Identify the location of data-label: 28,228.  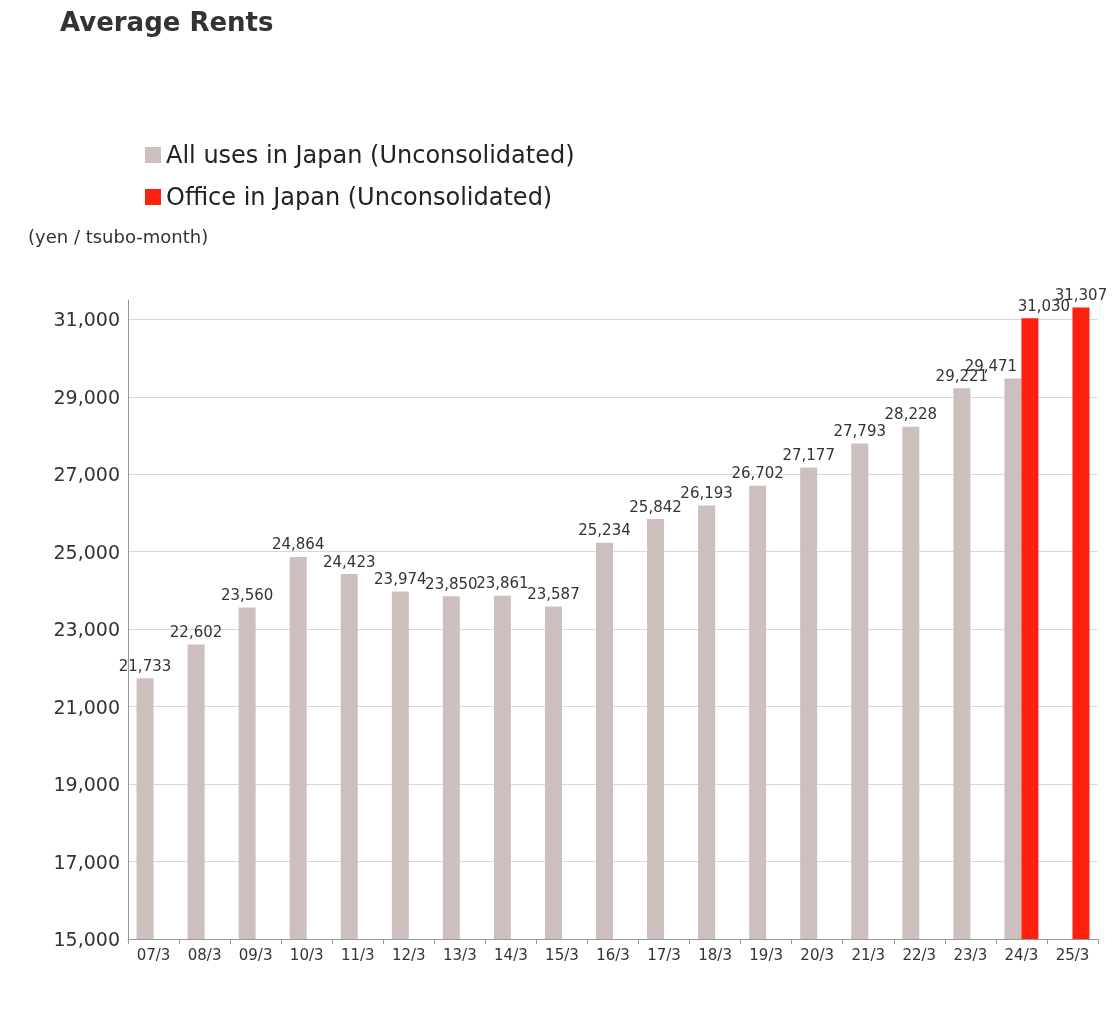
(911, 414).